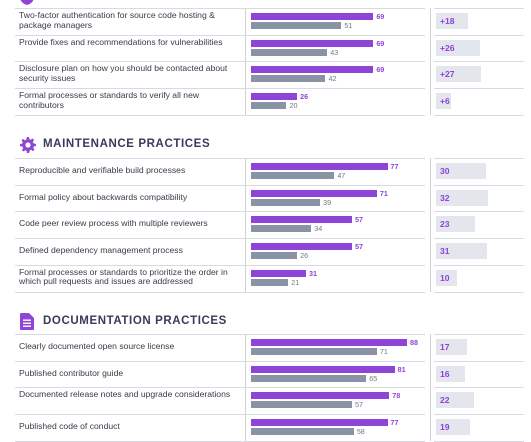 The image size is (531, 442). Describe the element at coordinates (383, 351) in the screenshot. I see `bar-value-gray: 71` at that location.